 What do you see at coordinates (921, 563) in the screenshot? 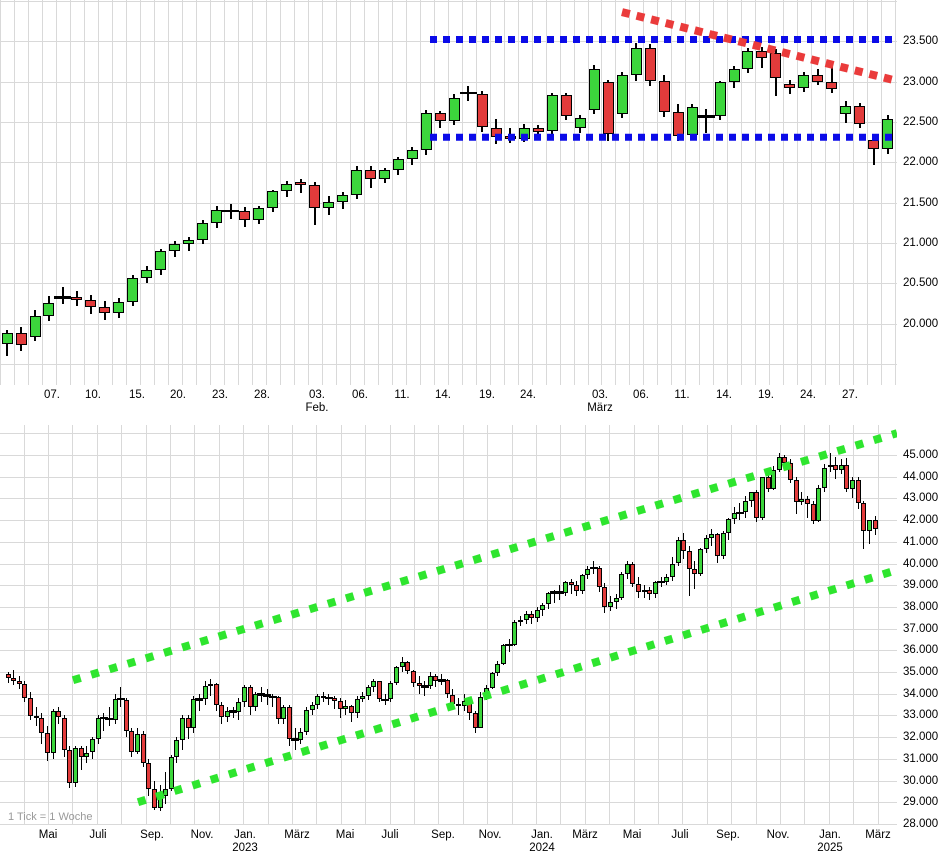
I see `y-axis-tick-label: 40.000` at bounding box center [921, 563].